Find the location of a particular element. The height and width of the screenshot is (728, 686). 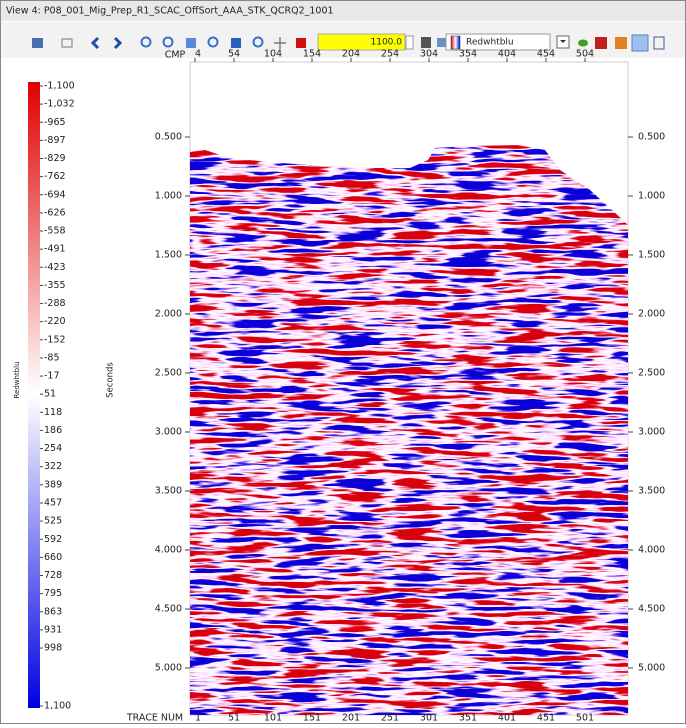

colorbar-label: -558 is located at coordinates (55, 231).